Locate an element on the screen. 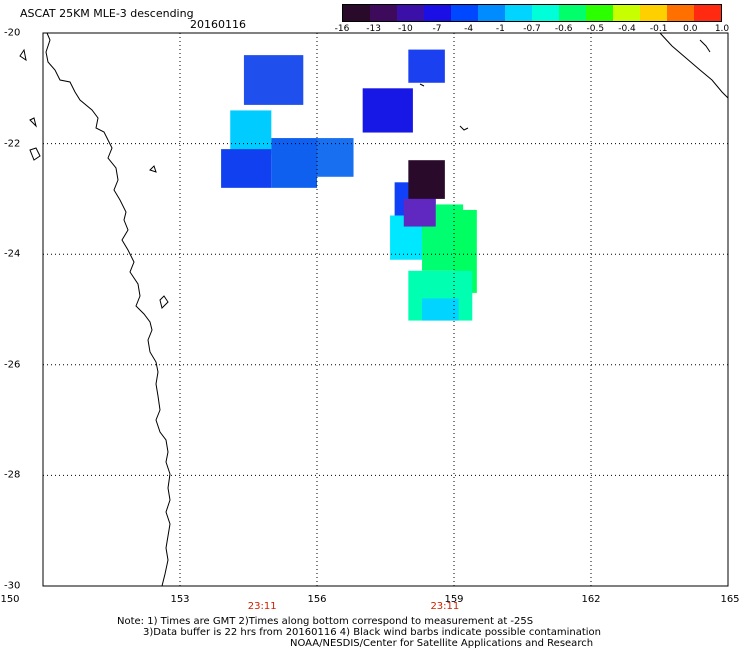 This screenshot has width=740, height=650. longitude-label: 162 is located at coordinates (591, 599).